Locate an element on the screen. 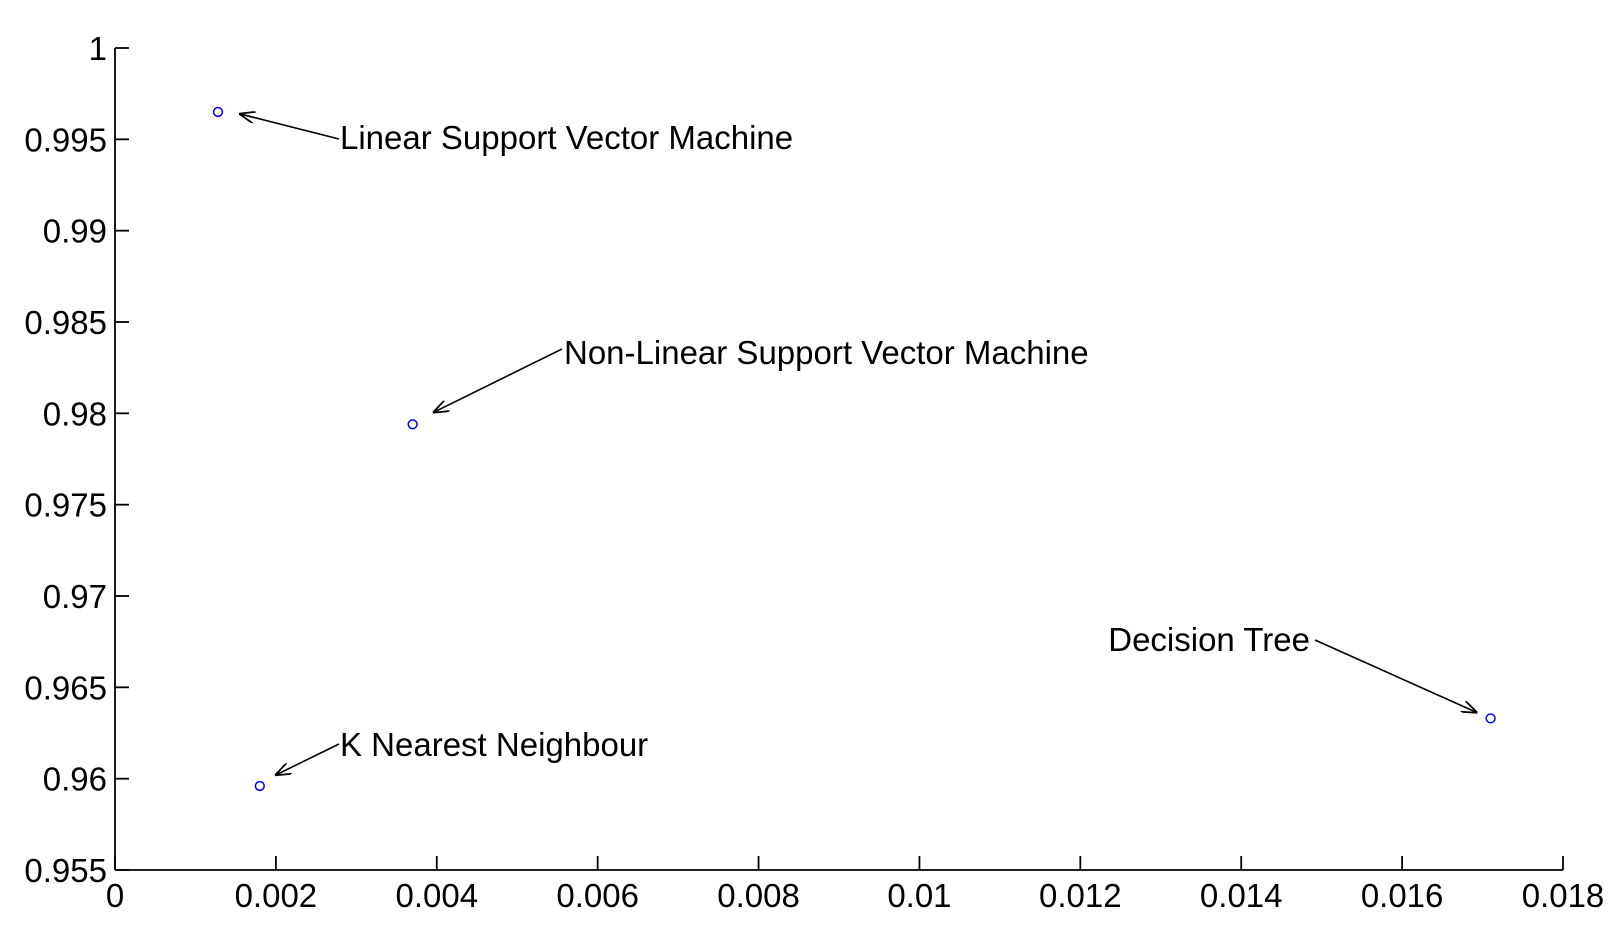 This screenshot has height=928, width=1623. x-tick-label: 0.014 is located at coordinates (1241, 895).